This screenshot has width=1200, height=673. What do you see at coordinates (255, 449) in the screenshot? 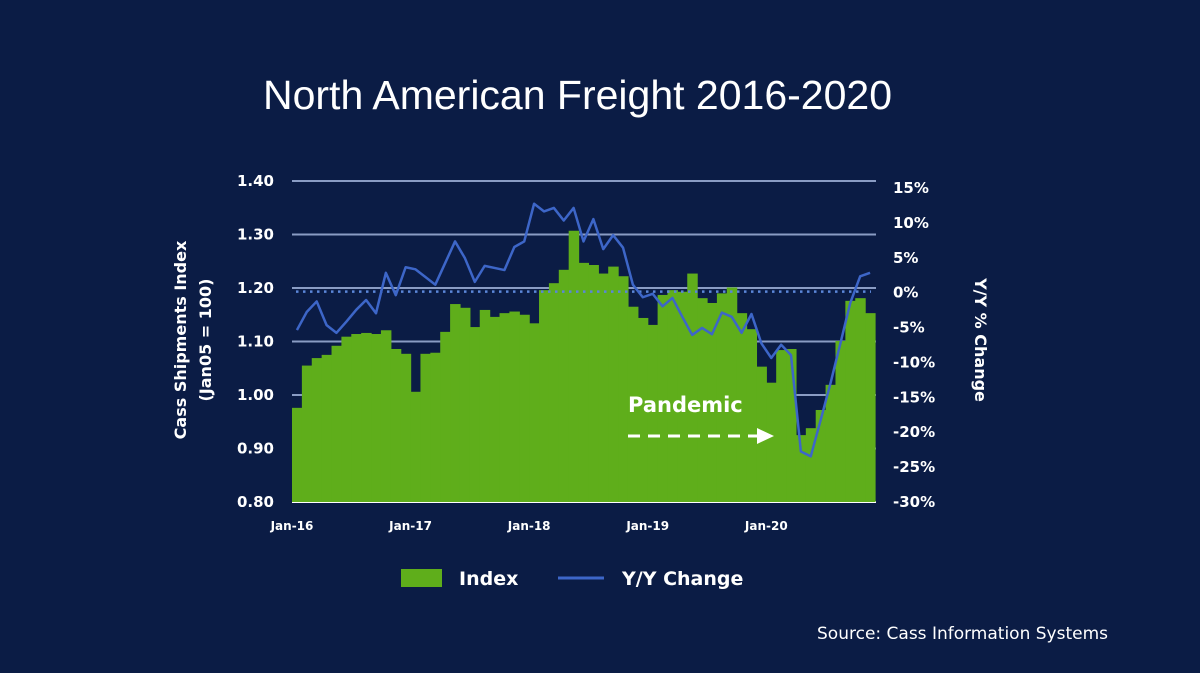
I see `y-tick-label: 0.90` at bounding box center [255, 449].